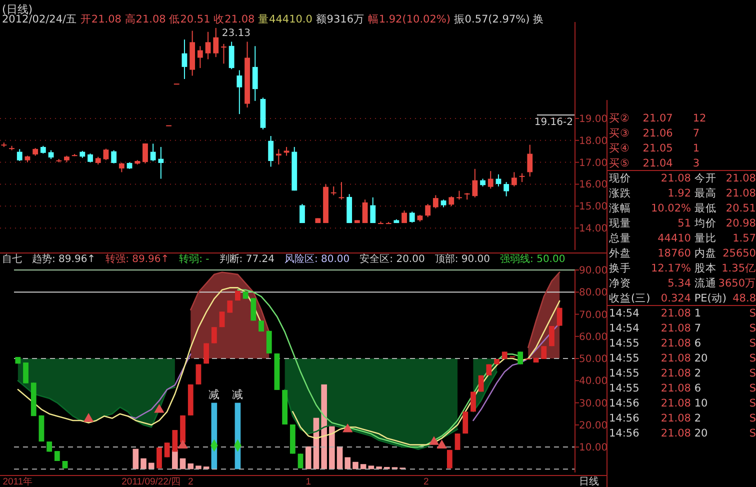 This screenshot has width=756, height=487. What do you see at coordinates (589, 481) in the screenshot?
I see `x-axis-title: 日线` at bounding box center [589, 481].